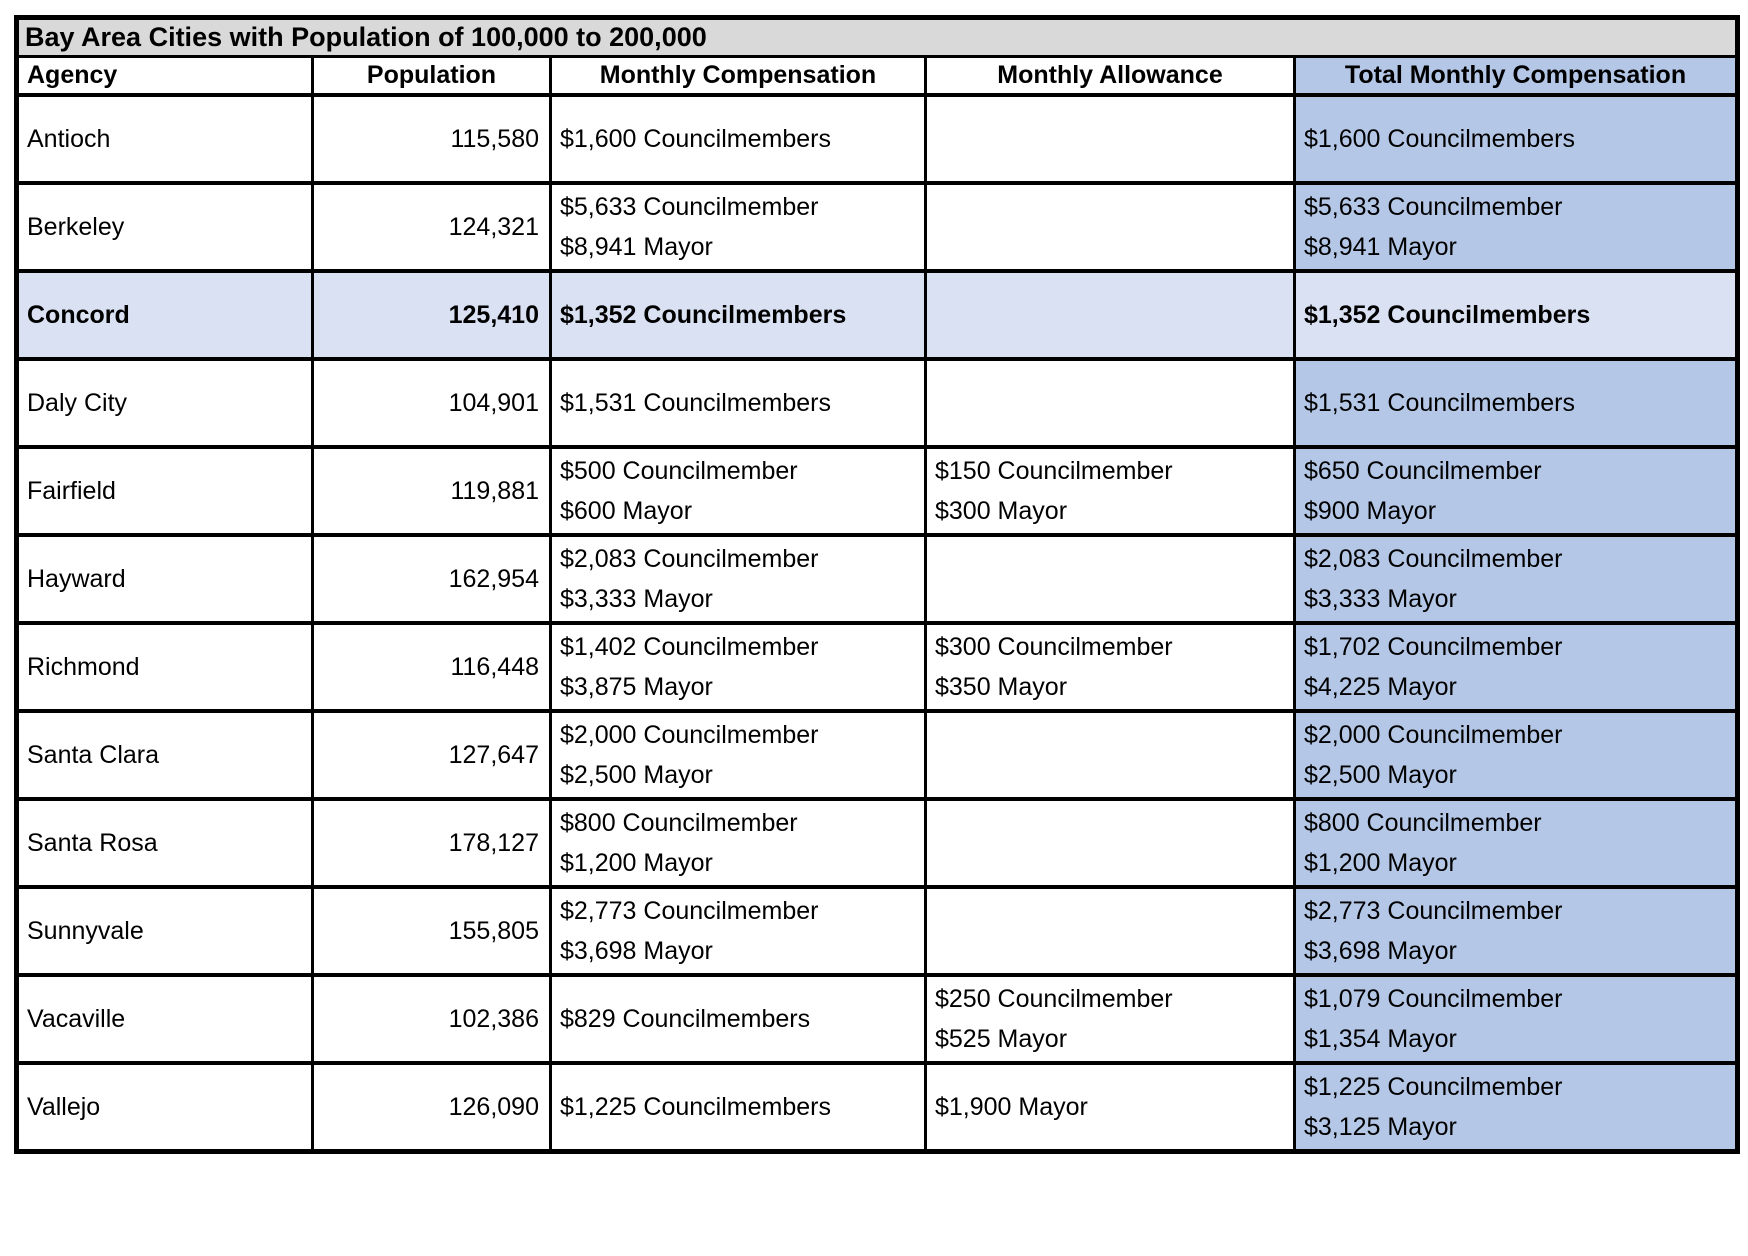 The width and height of the screenshot is (1748, 1256). What do you see at coordinates (738, 402) in the screenshot?
I see `monthly-compensation-cell: $1,531 Councilmembers` at bounding box center [738, 402].